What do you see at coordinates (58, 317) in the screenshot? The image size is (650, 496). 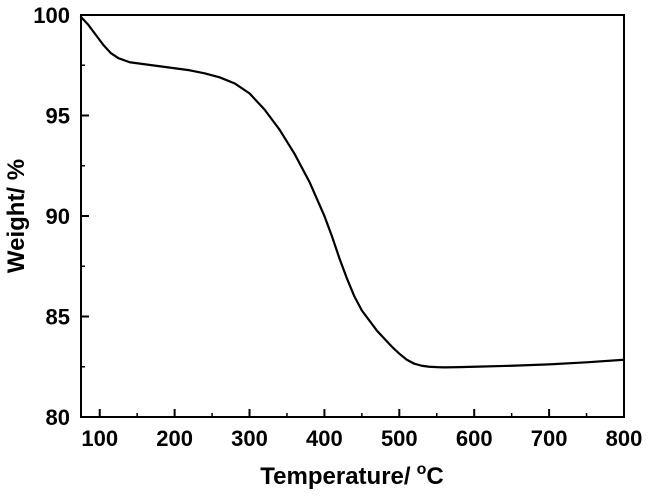 I see `y-tick-label: 85` at bounding box center [58, 317].